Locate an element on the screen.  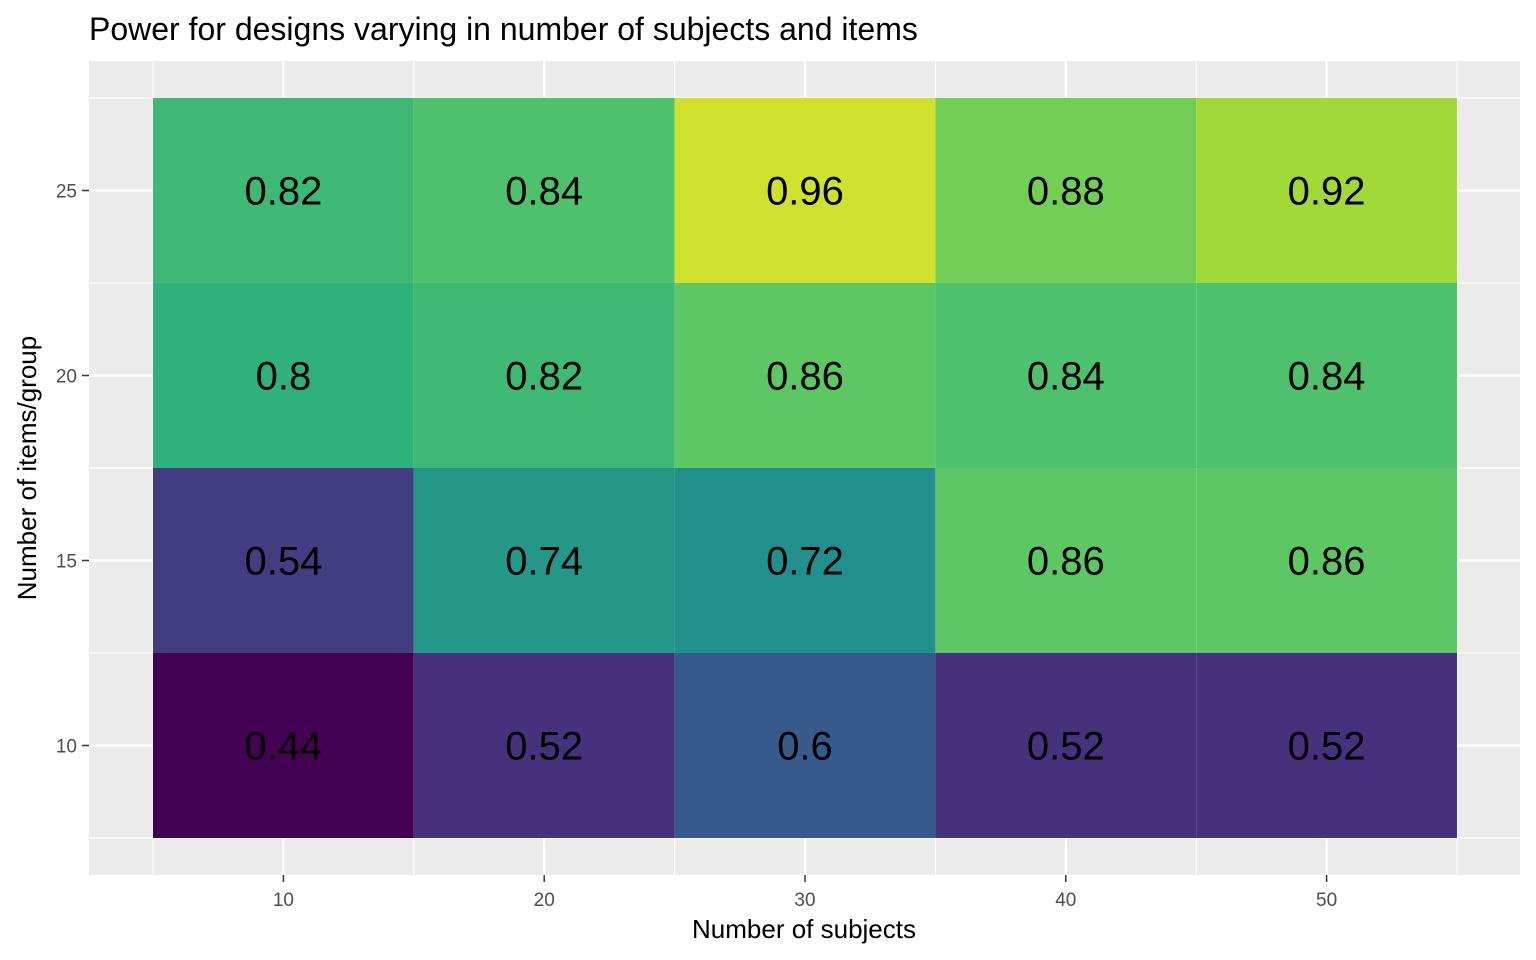
heatmap-cell-20-items-40-subjects is located at coordinates (1066, 375).